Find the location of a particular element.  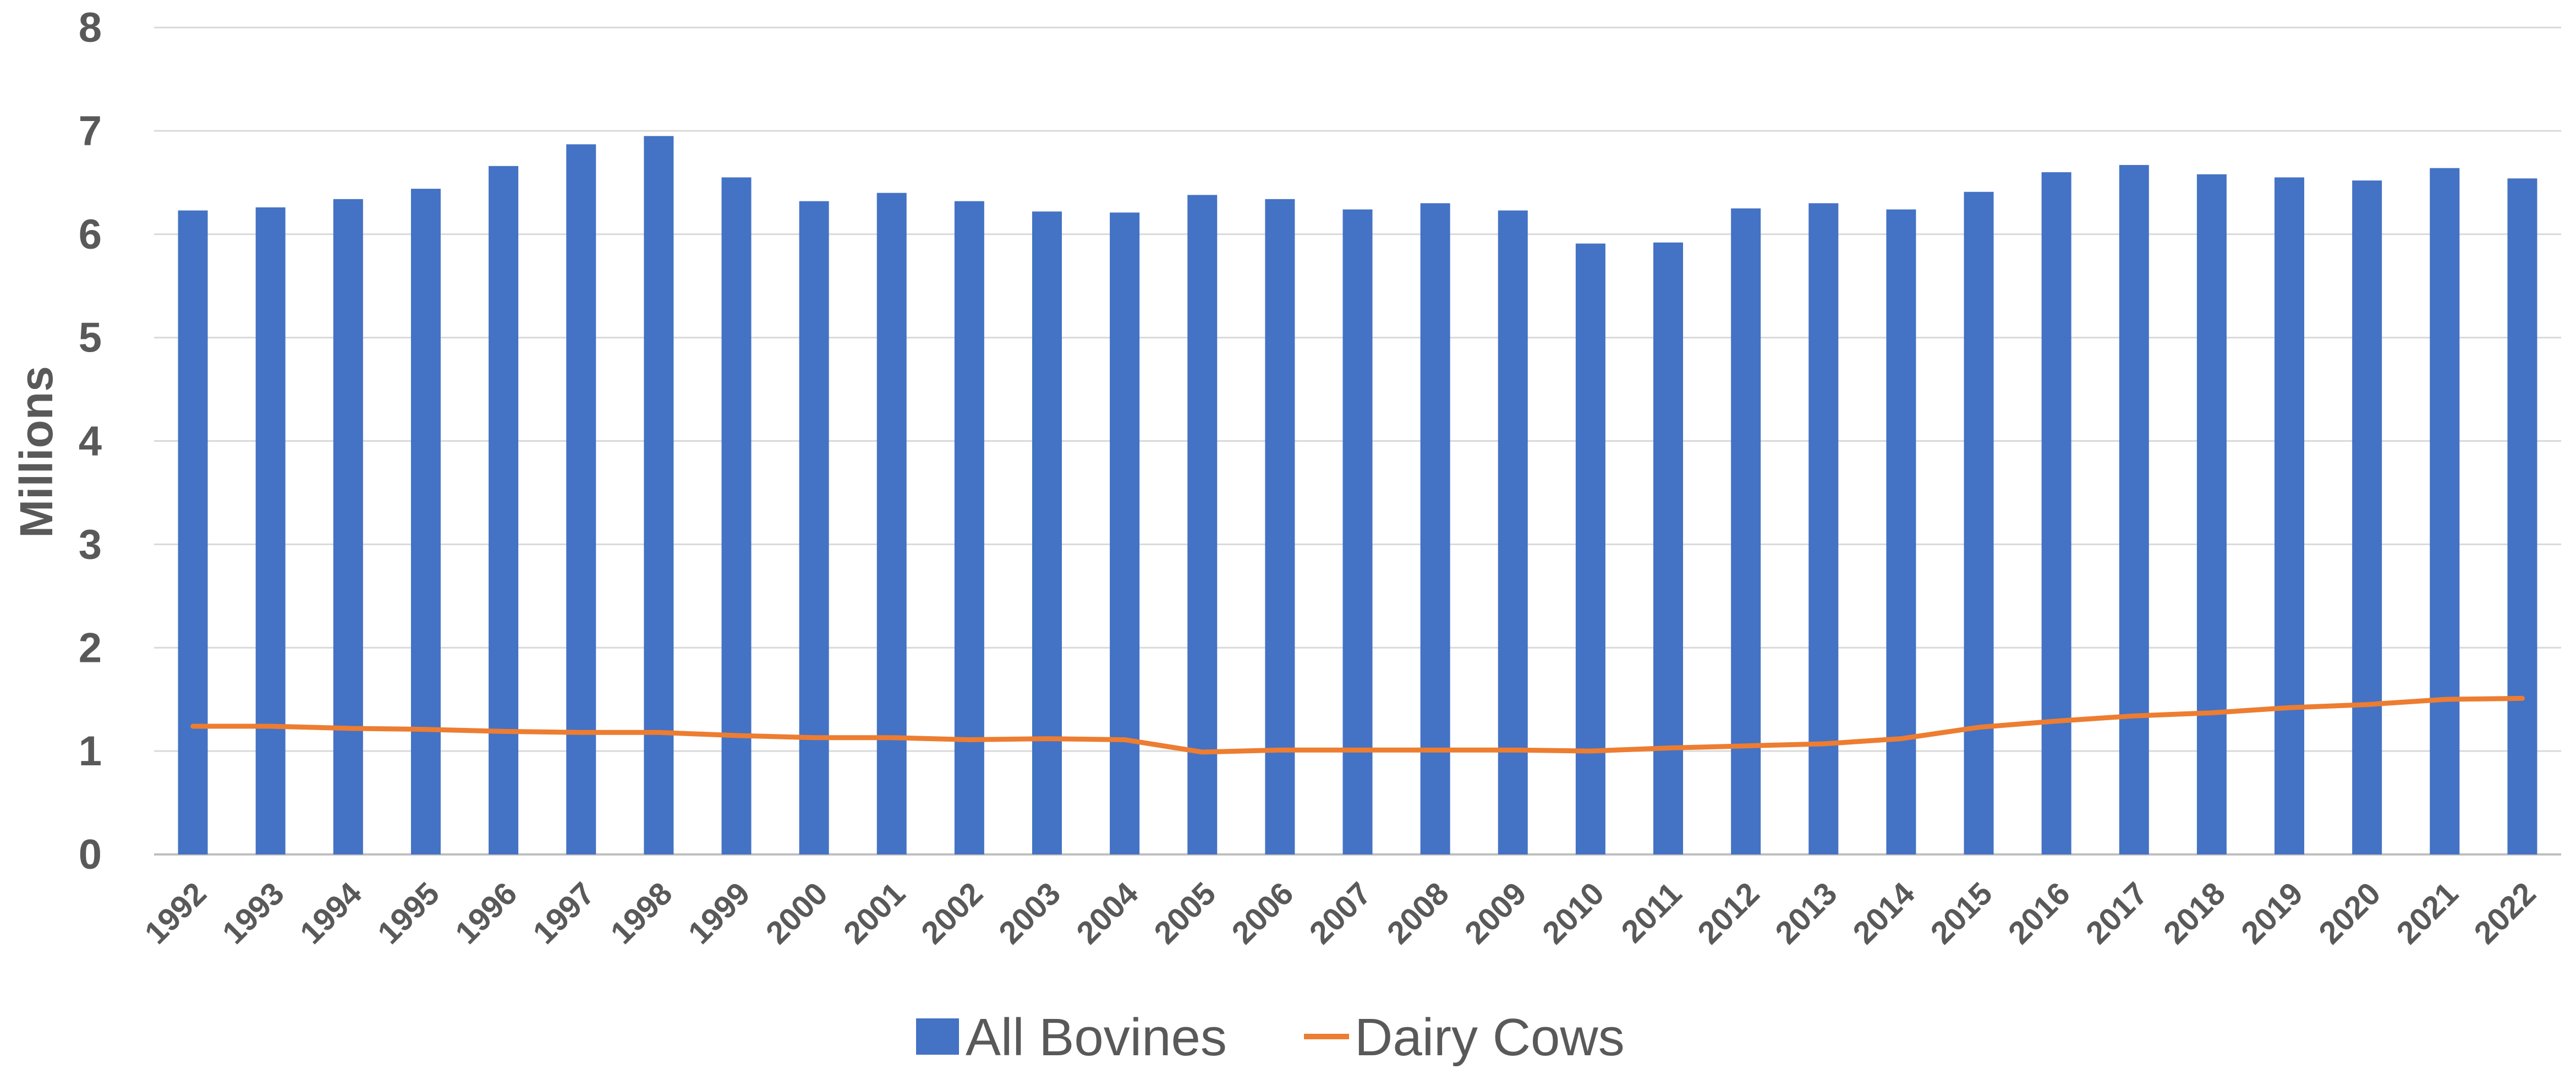

x-tick-label: 2016 is located at coordinates (2040, 913).